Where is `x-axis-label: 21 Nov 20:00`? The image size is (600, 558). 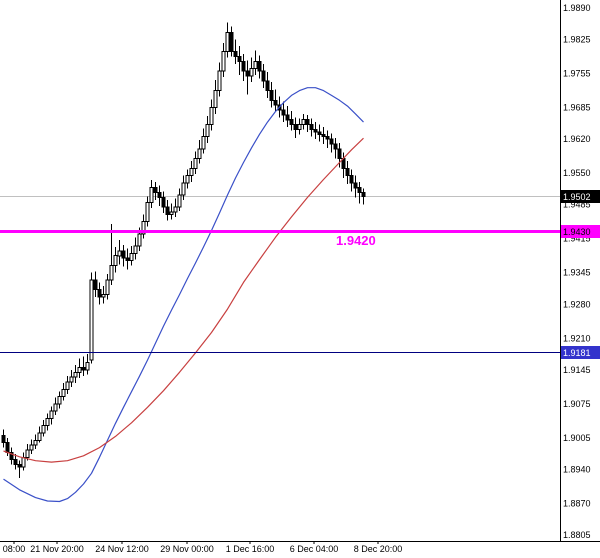
x-axis-label: 21 Nov 20:00 is located at coordinates (57, 549).